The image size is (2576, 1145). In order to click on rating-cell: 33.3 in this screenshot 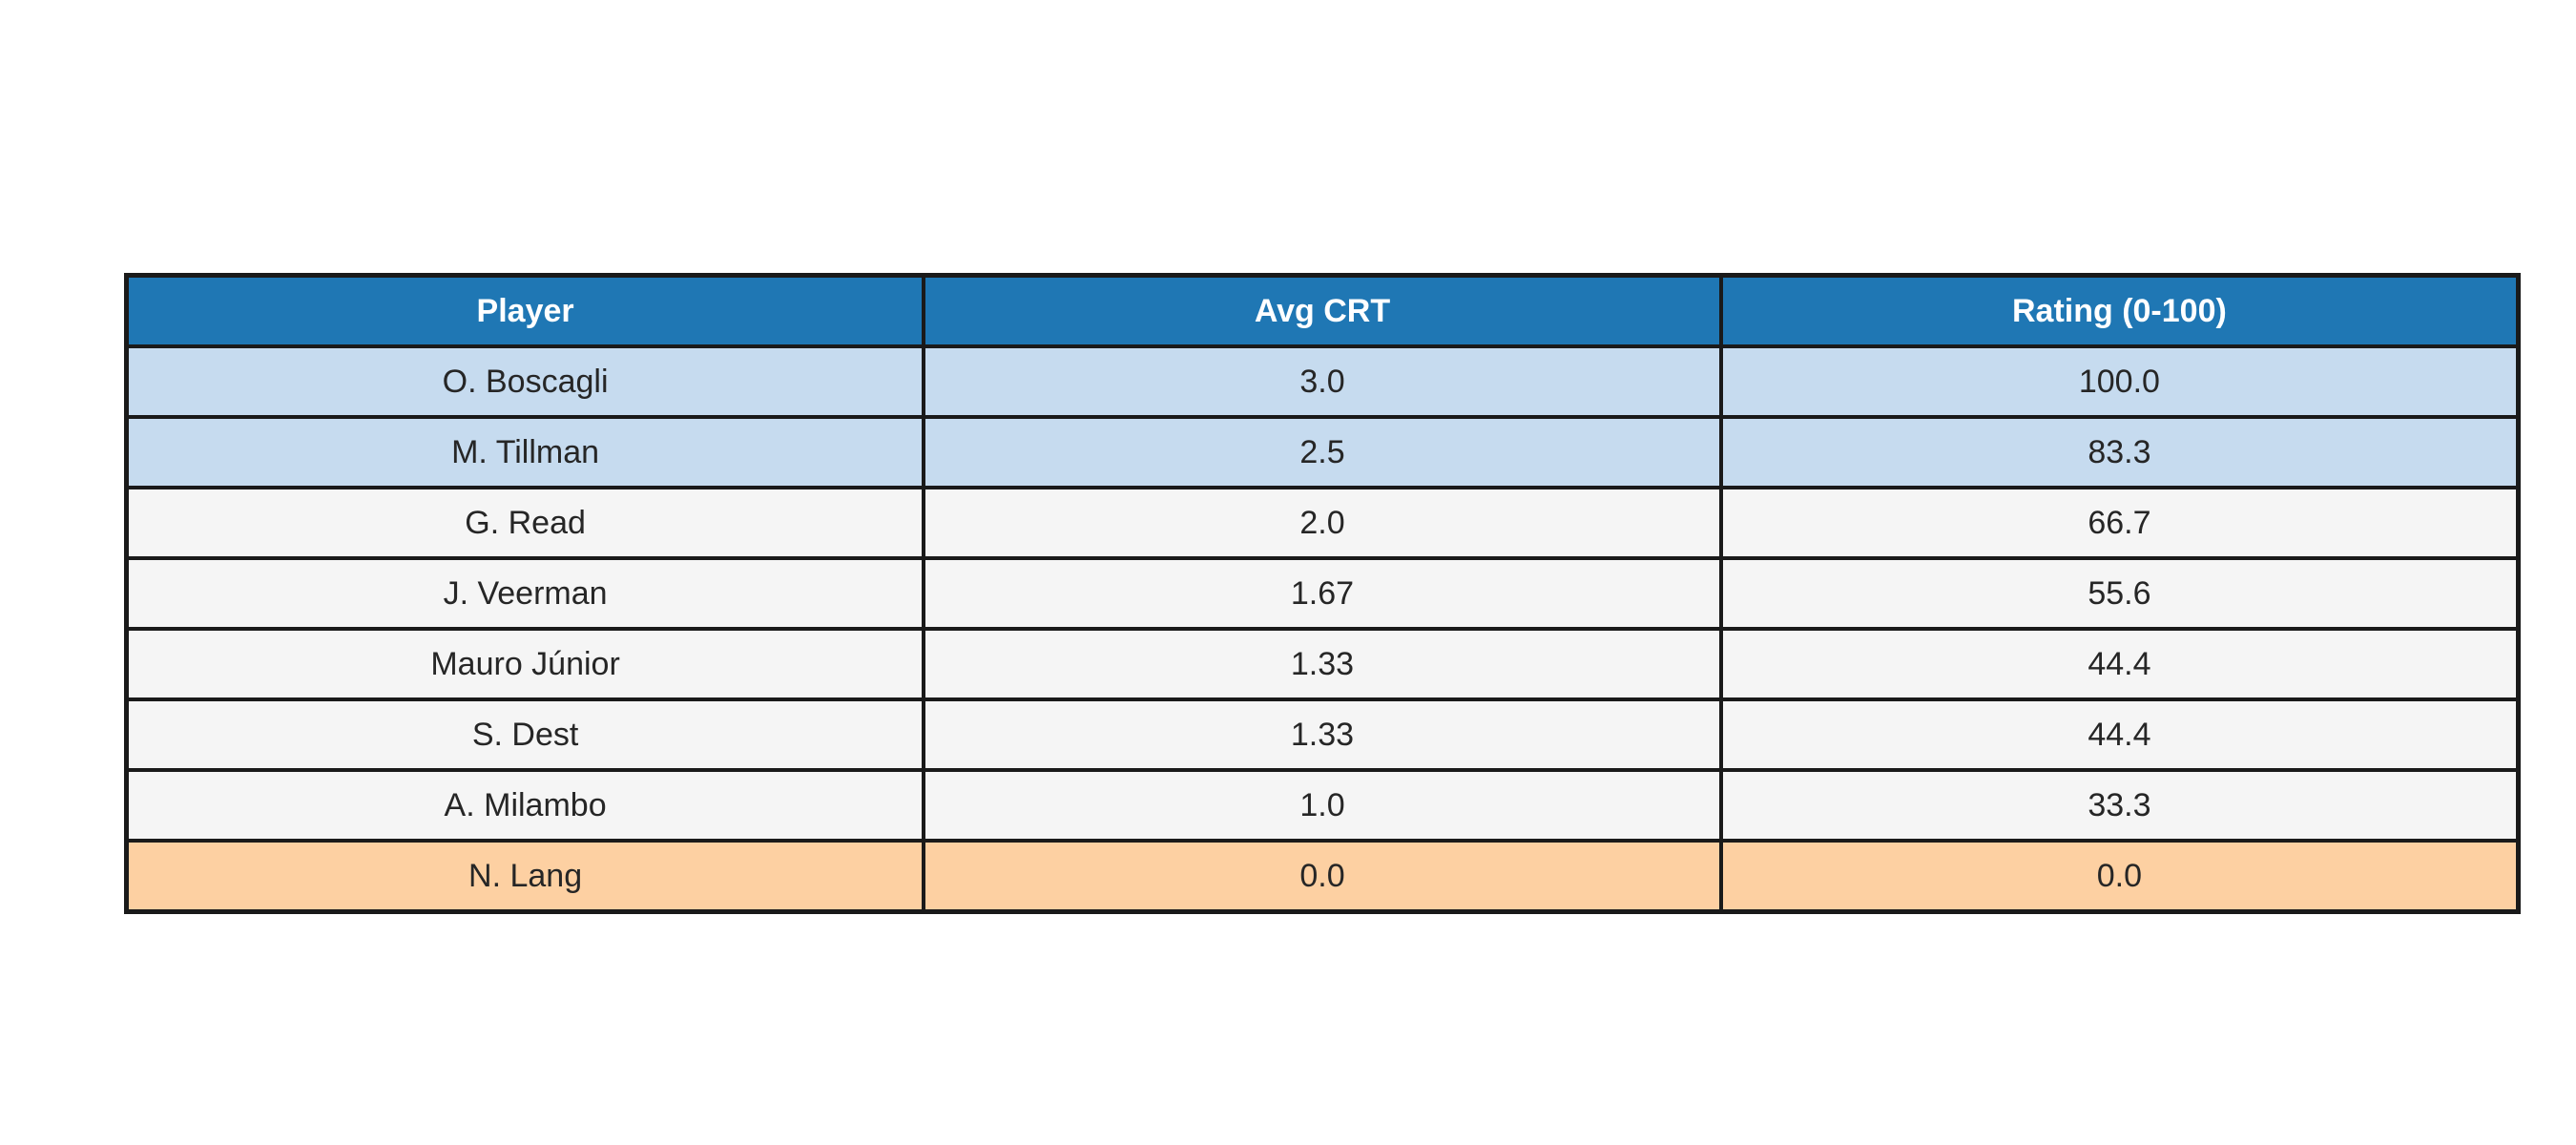, I will do `click(2119, 806)`.